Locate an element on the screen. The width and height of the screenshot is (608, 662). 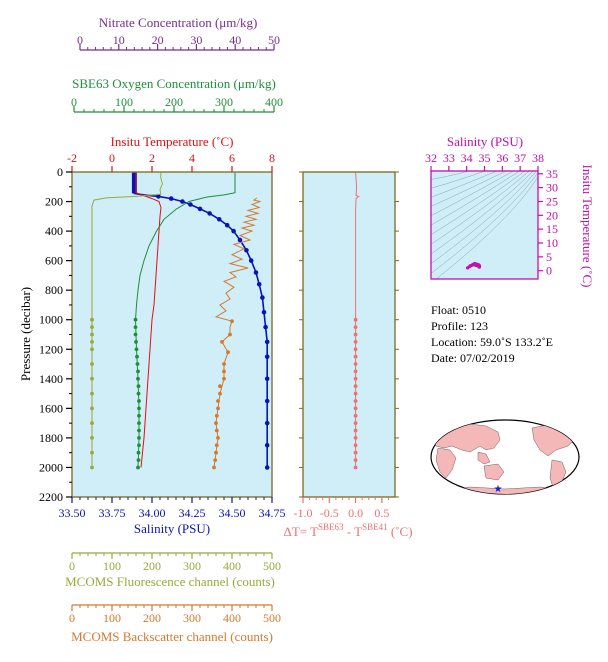
backscatter-tick-label: 500 is located at coordinates (272, 618).